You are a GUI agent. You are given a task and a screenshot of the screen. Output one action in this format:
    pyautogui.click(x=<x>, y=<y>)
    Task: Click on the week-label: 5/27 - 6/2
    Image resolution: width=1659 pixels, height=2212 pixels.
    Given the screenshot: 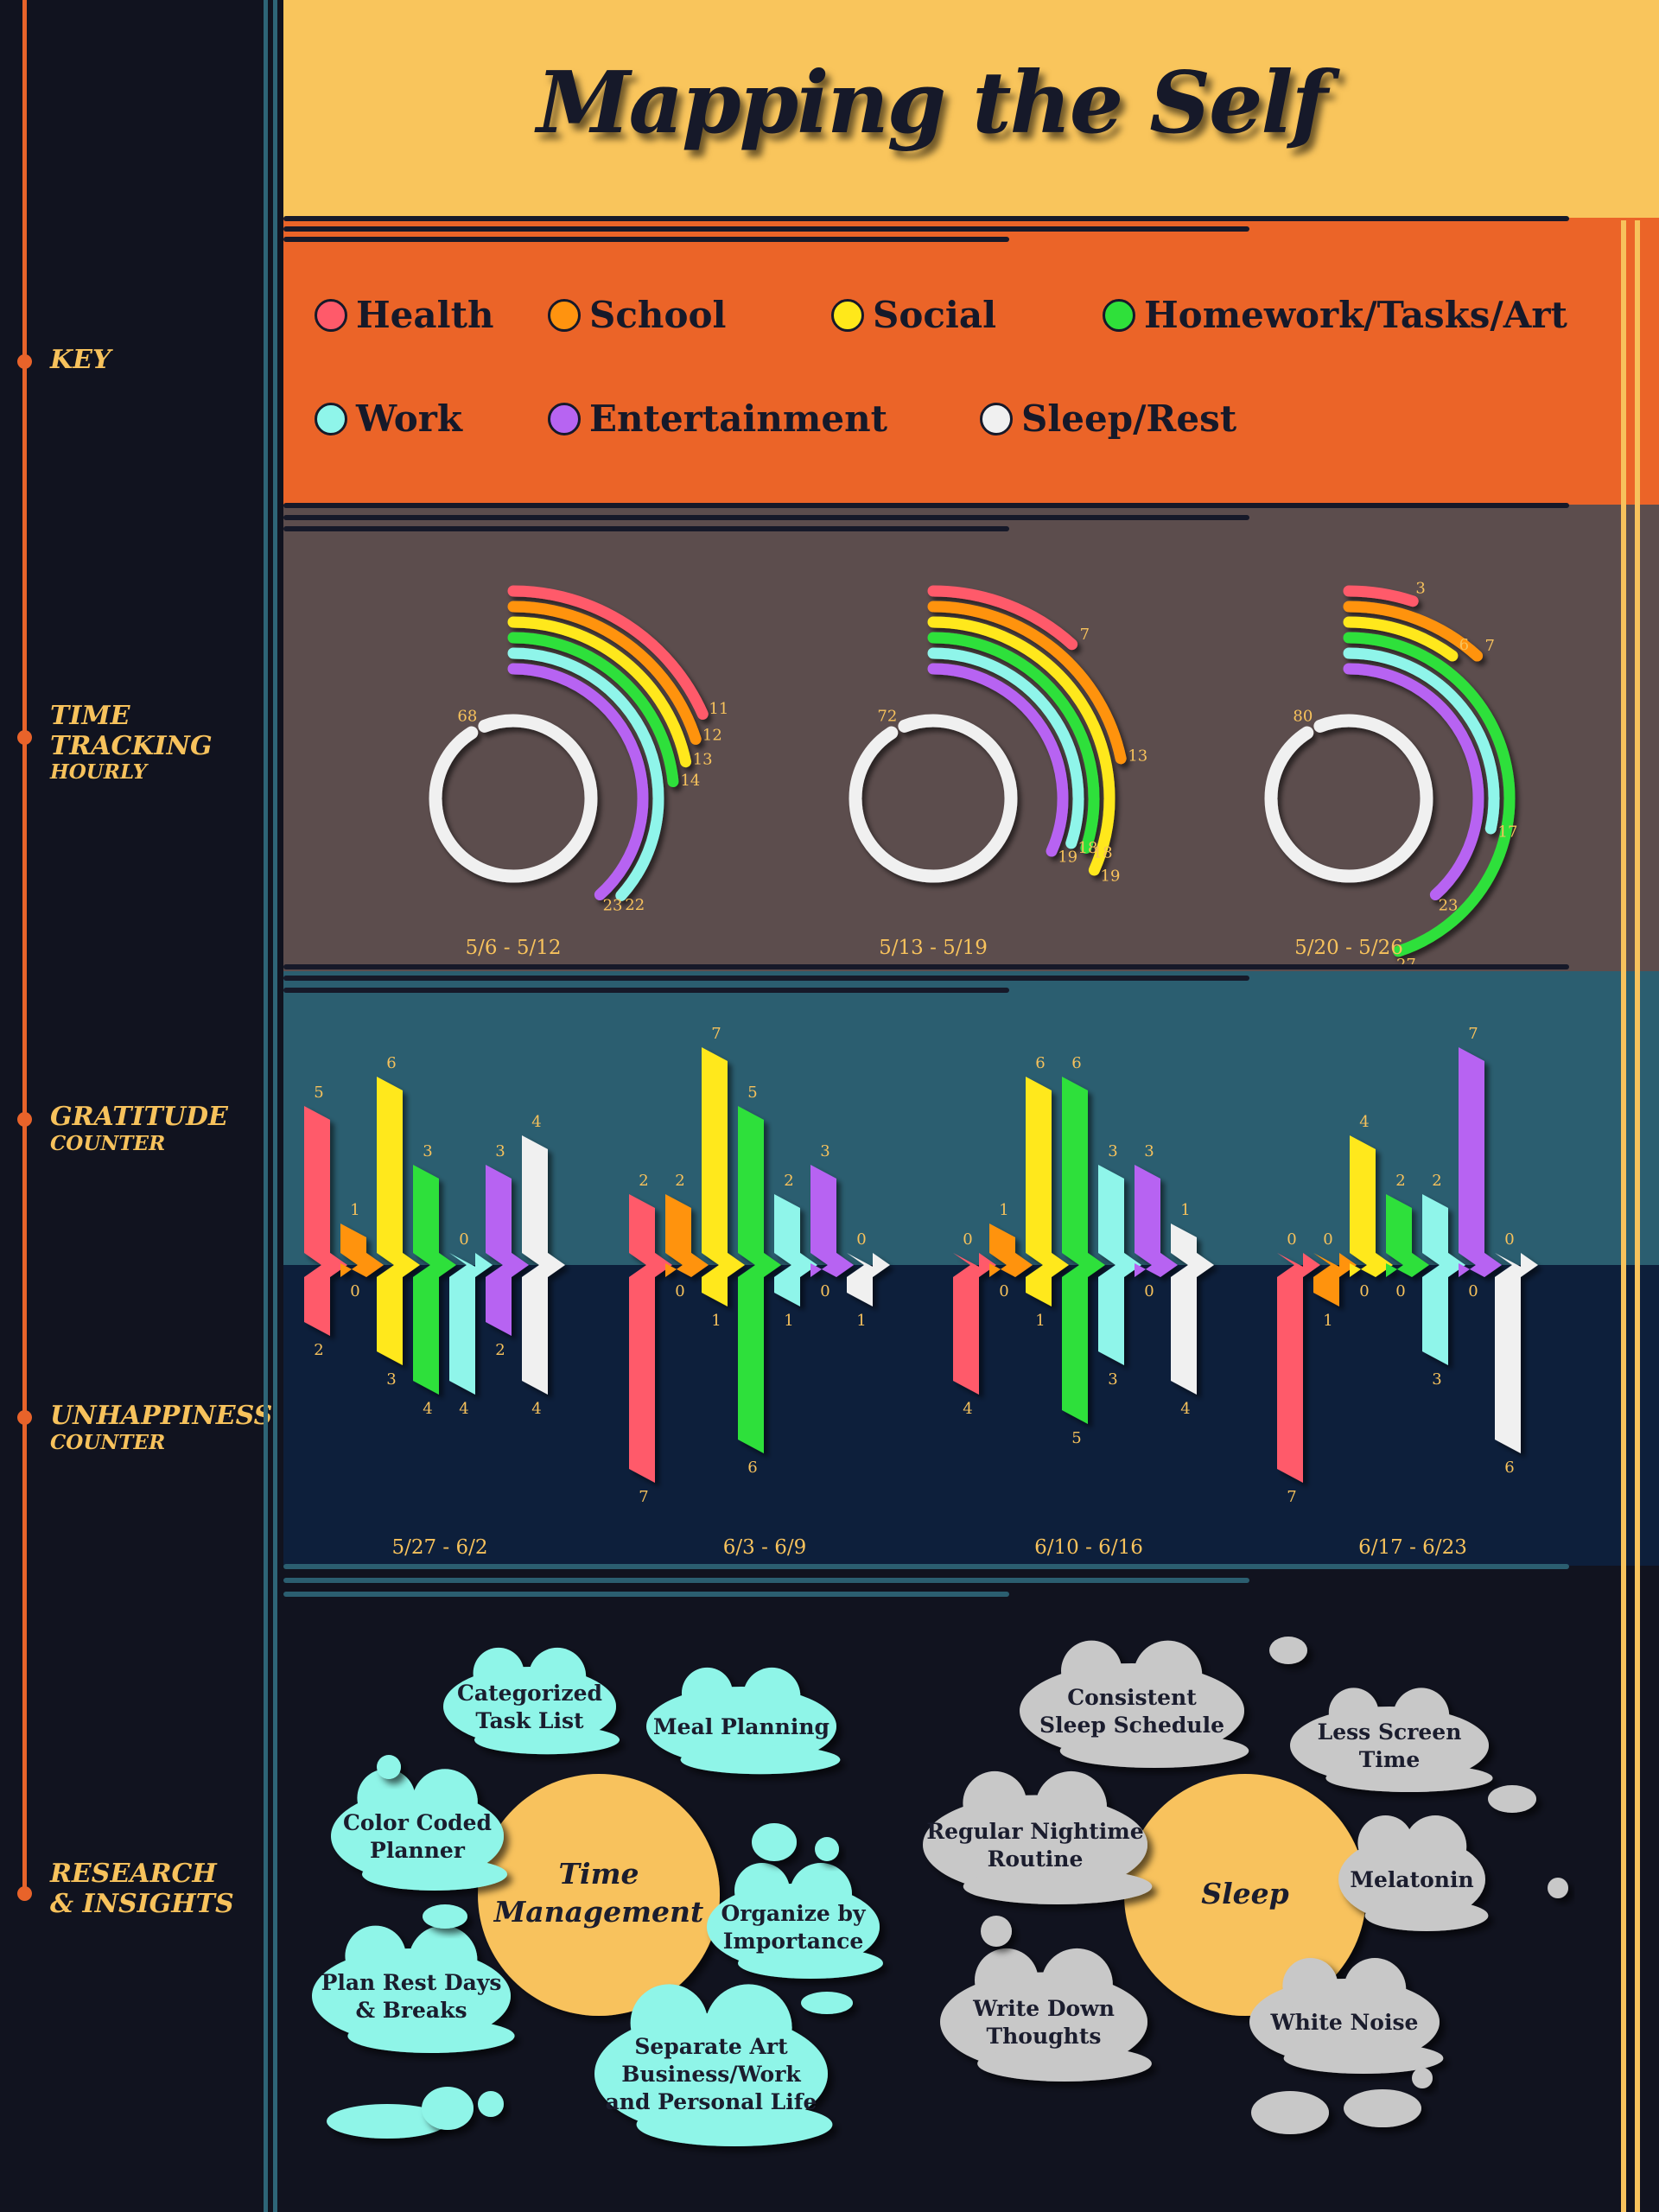 What is the action you would take?
    pyautogui.click(x=439, y=1547)
    